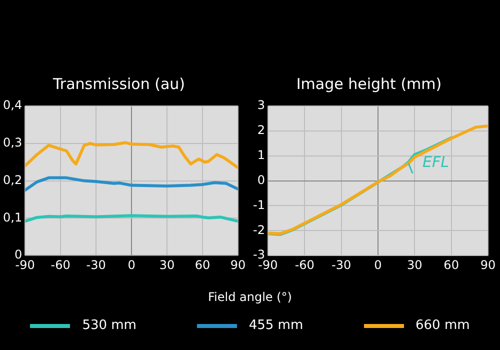 The width and height of the screenshot is (500, 350). I want to click on chart-title: Image height (mm), so click(369, 83).